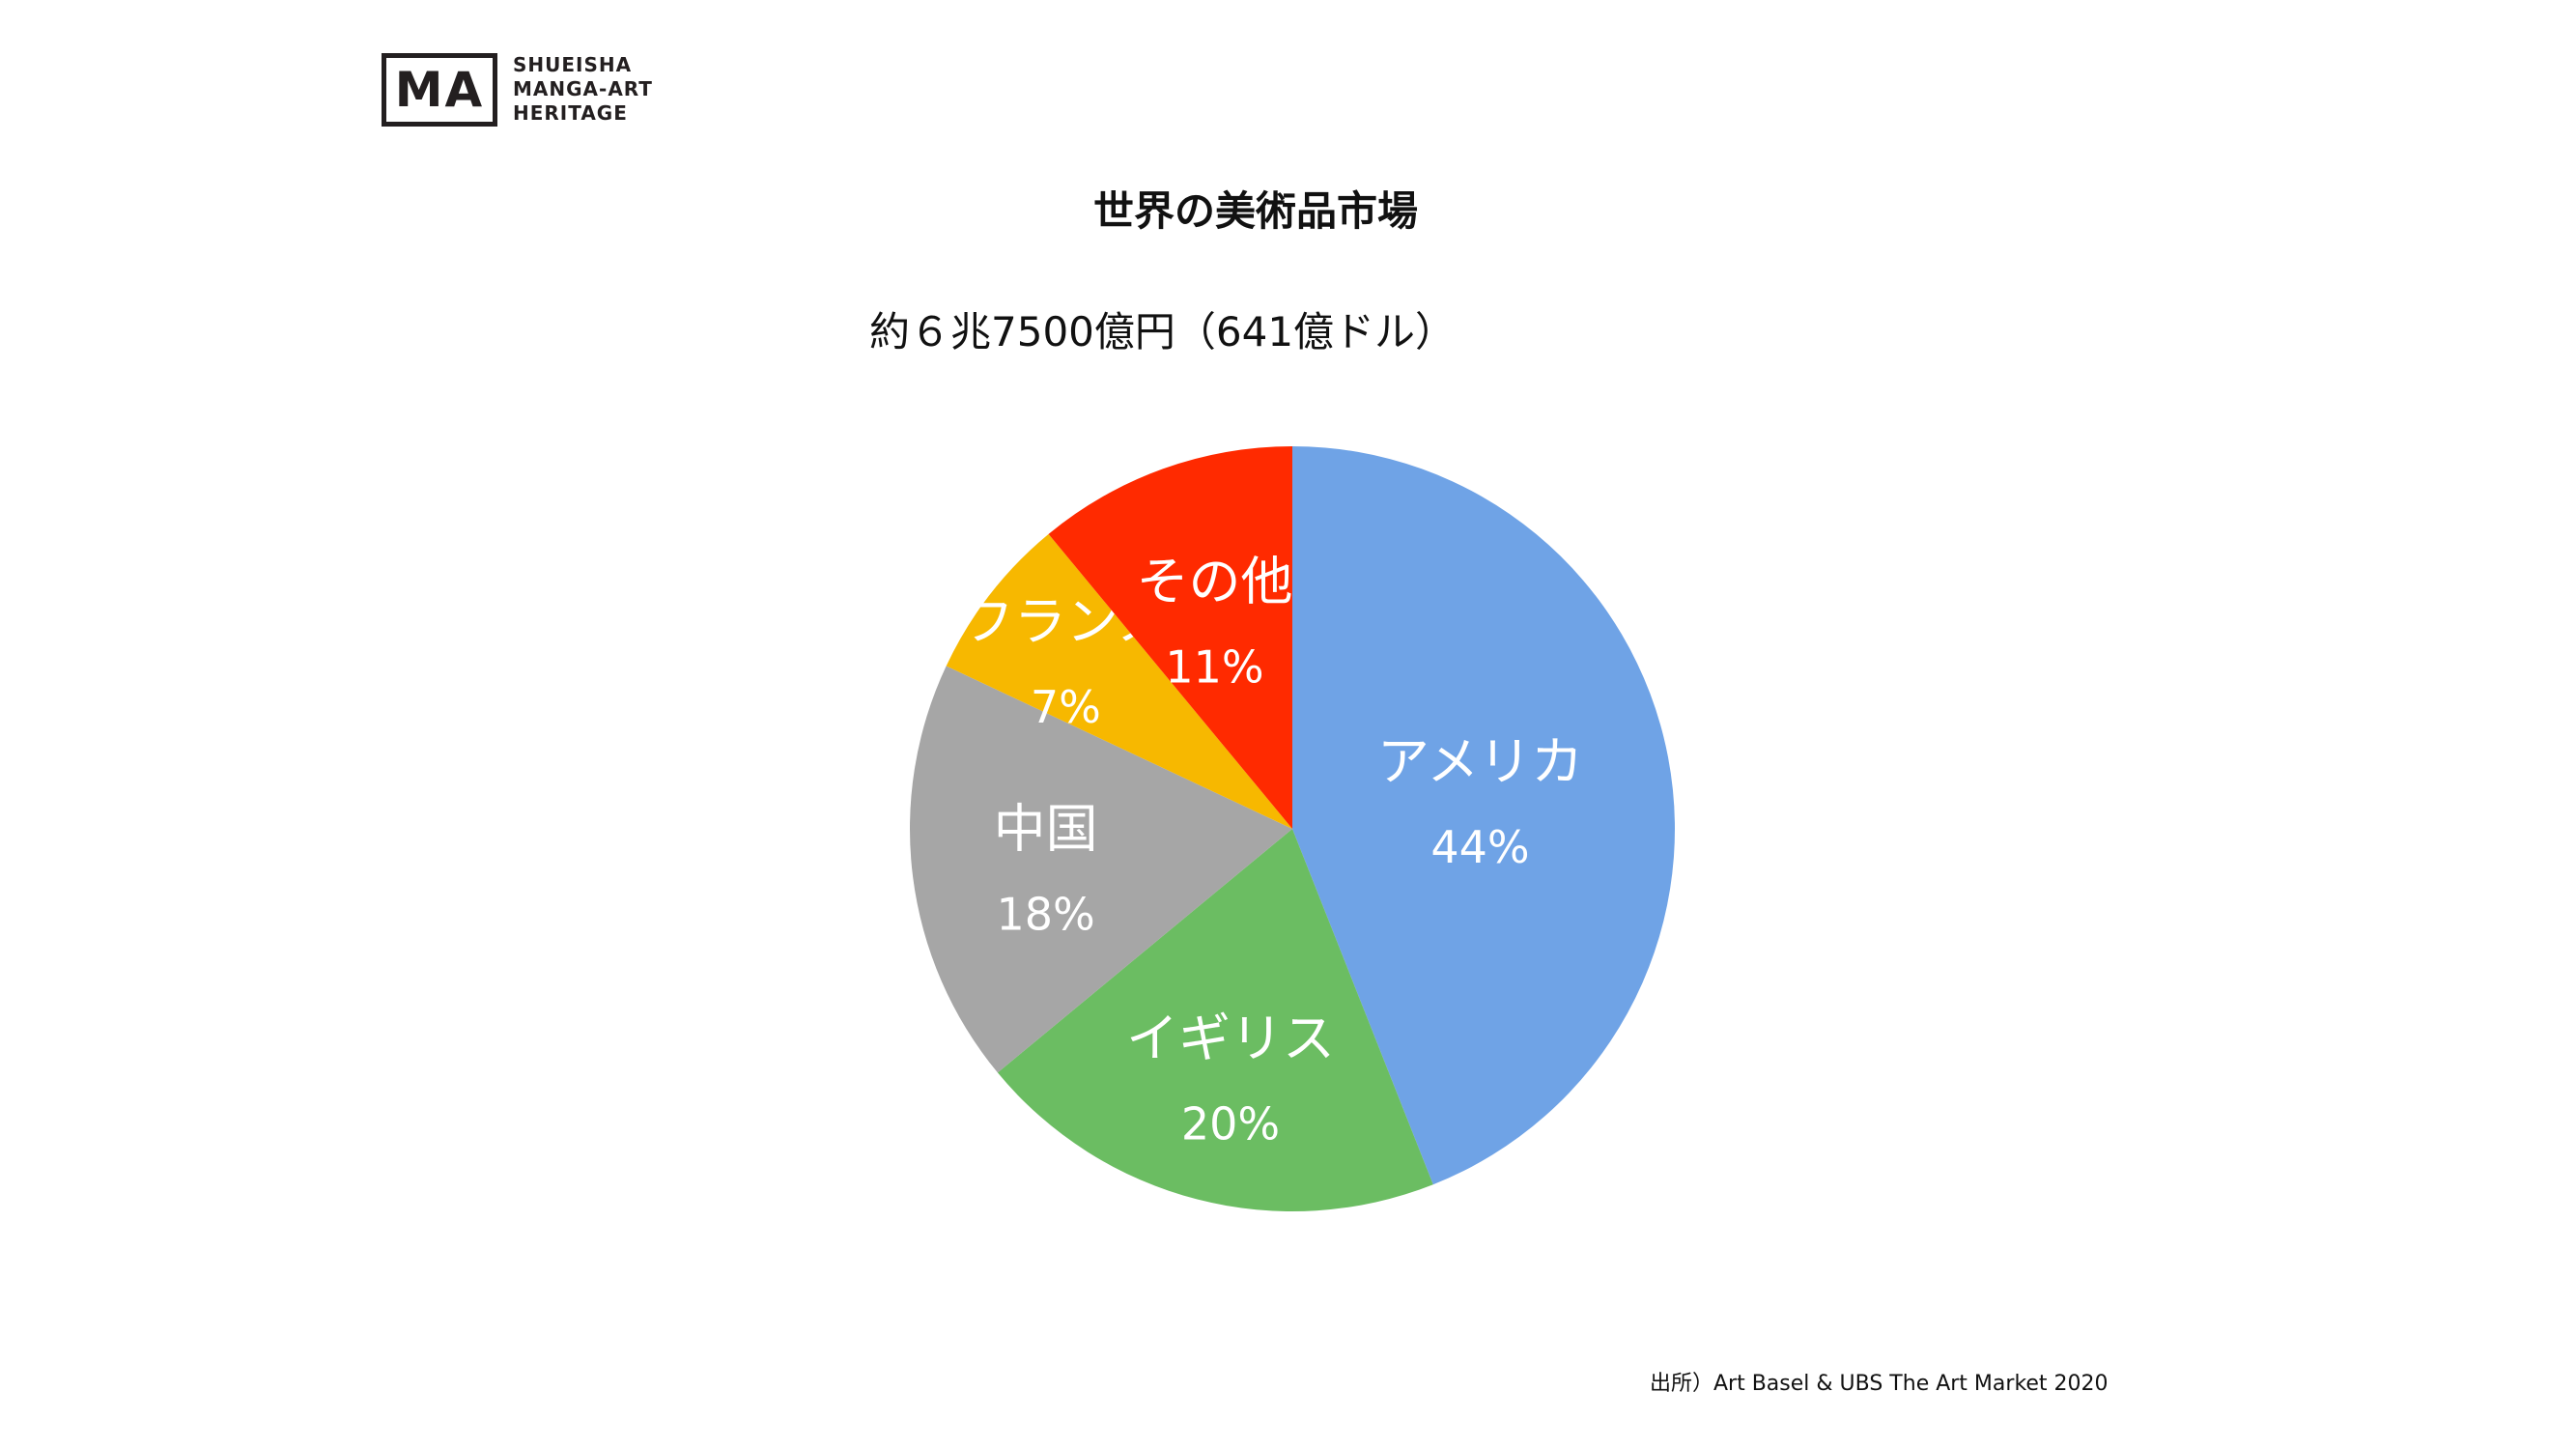  What do you see at coordinates (1480, 761) in the screenshot?
I see `slice-category-label: アメリカ` at bounding box center [1480, 761].